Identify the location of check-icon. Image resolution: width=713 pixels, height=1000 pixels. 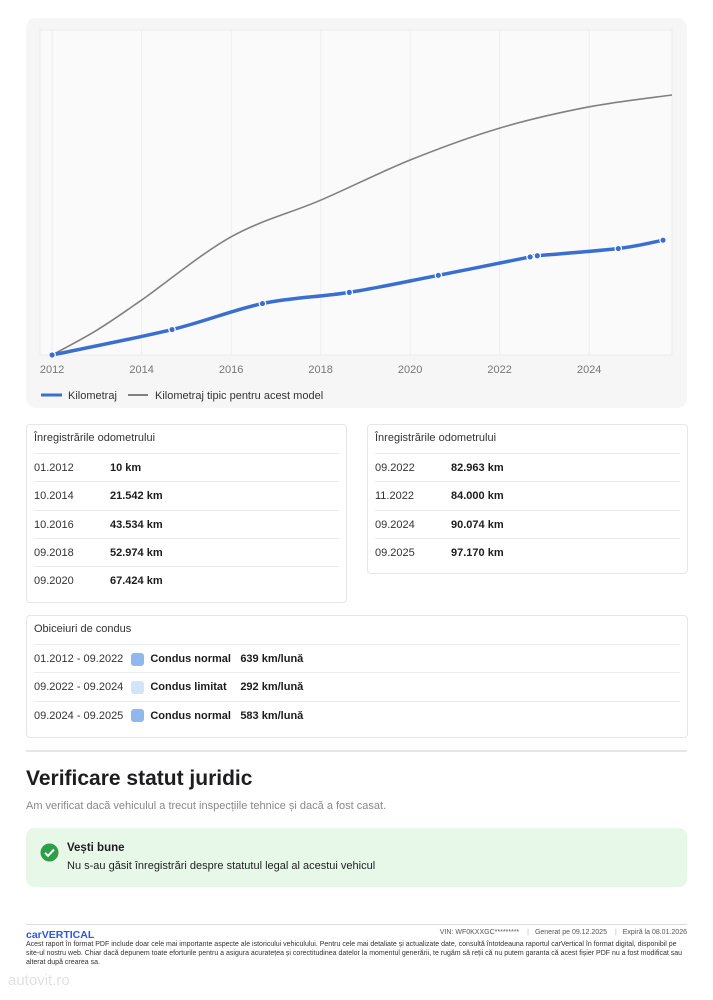
(49, 852).